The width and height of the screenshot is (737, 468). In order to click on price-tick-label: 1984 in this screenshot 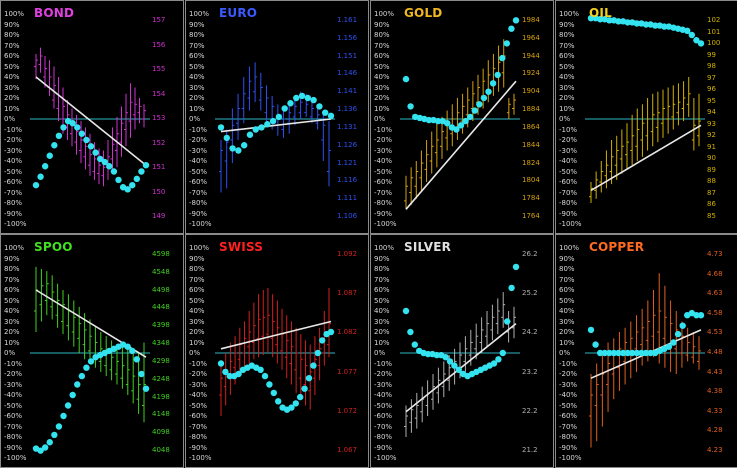, I will do `click(531, 20)`.